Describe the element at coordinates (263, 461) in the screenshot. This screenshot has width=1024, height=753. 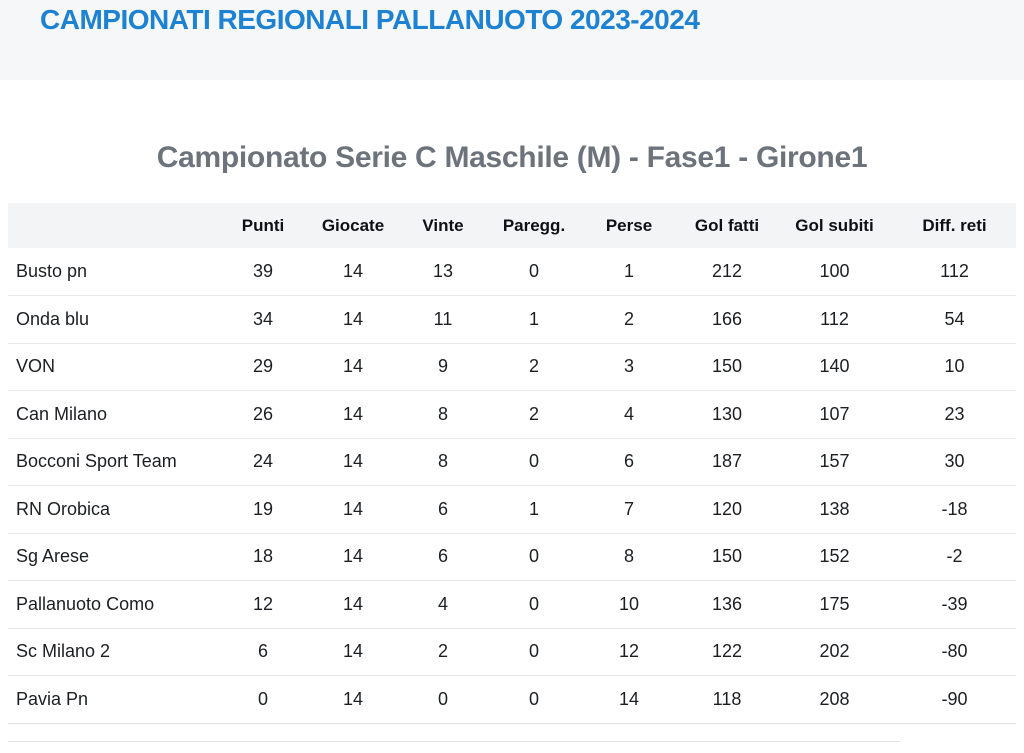
I see `stat-cell: 24` at that location.